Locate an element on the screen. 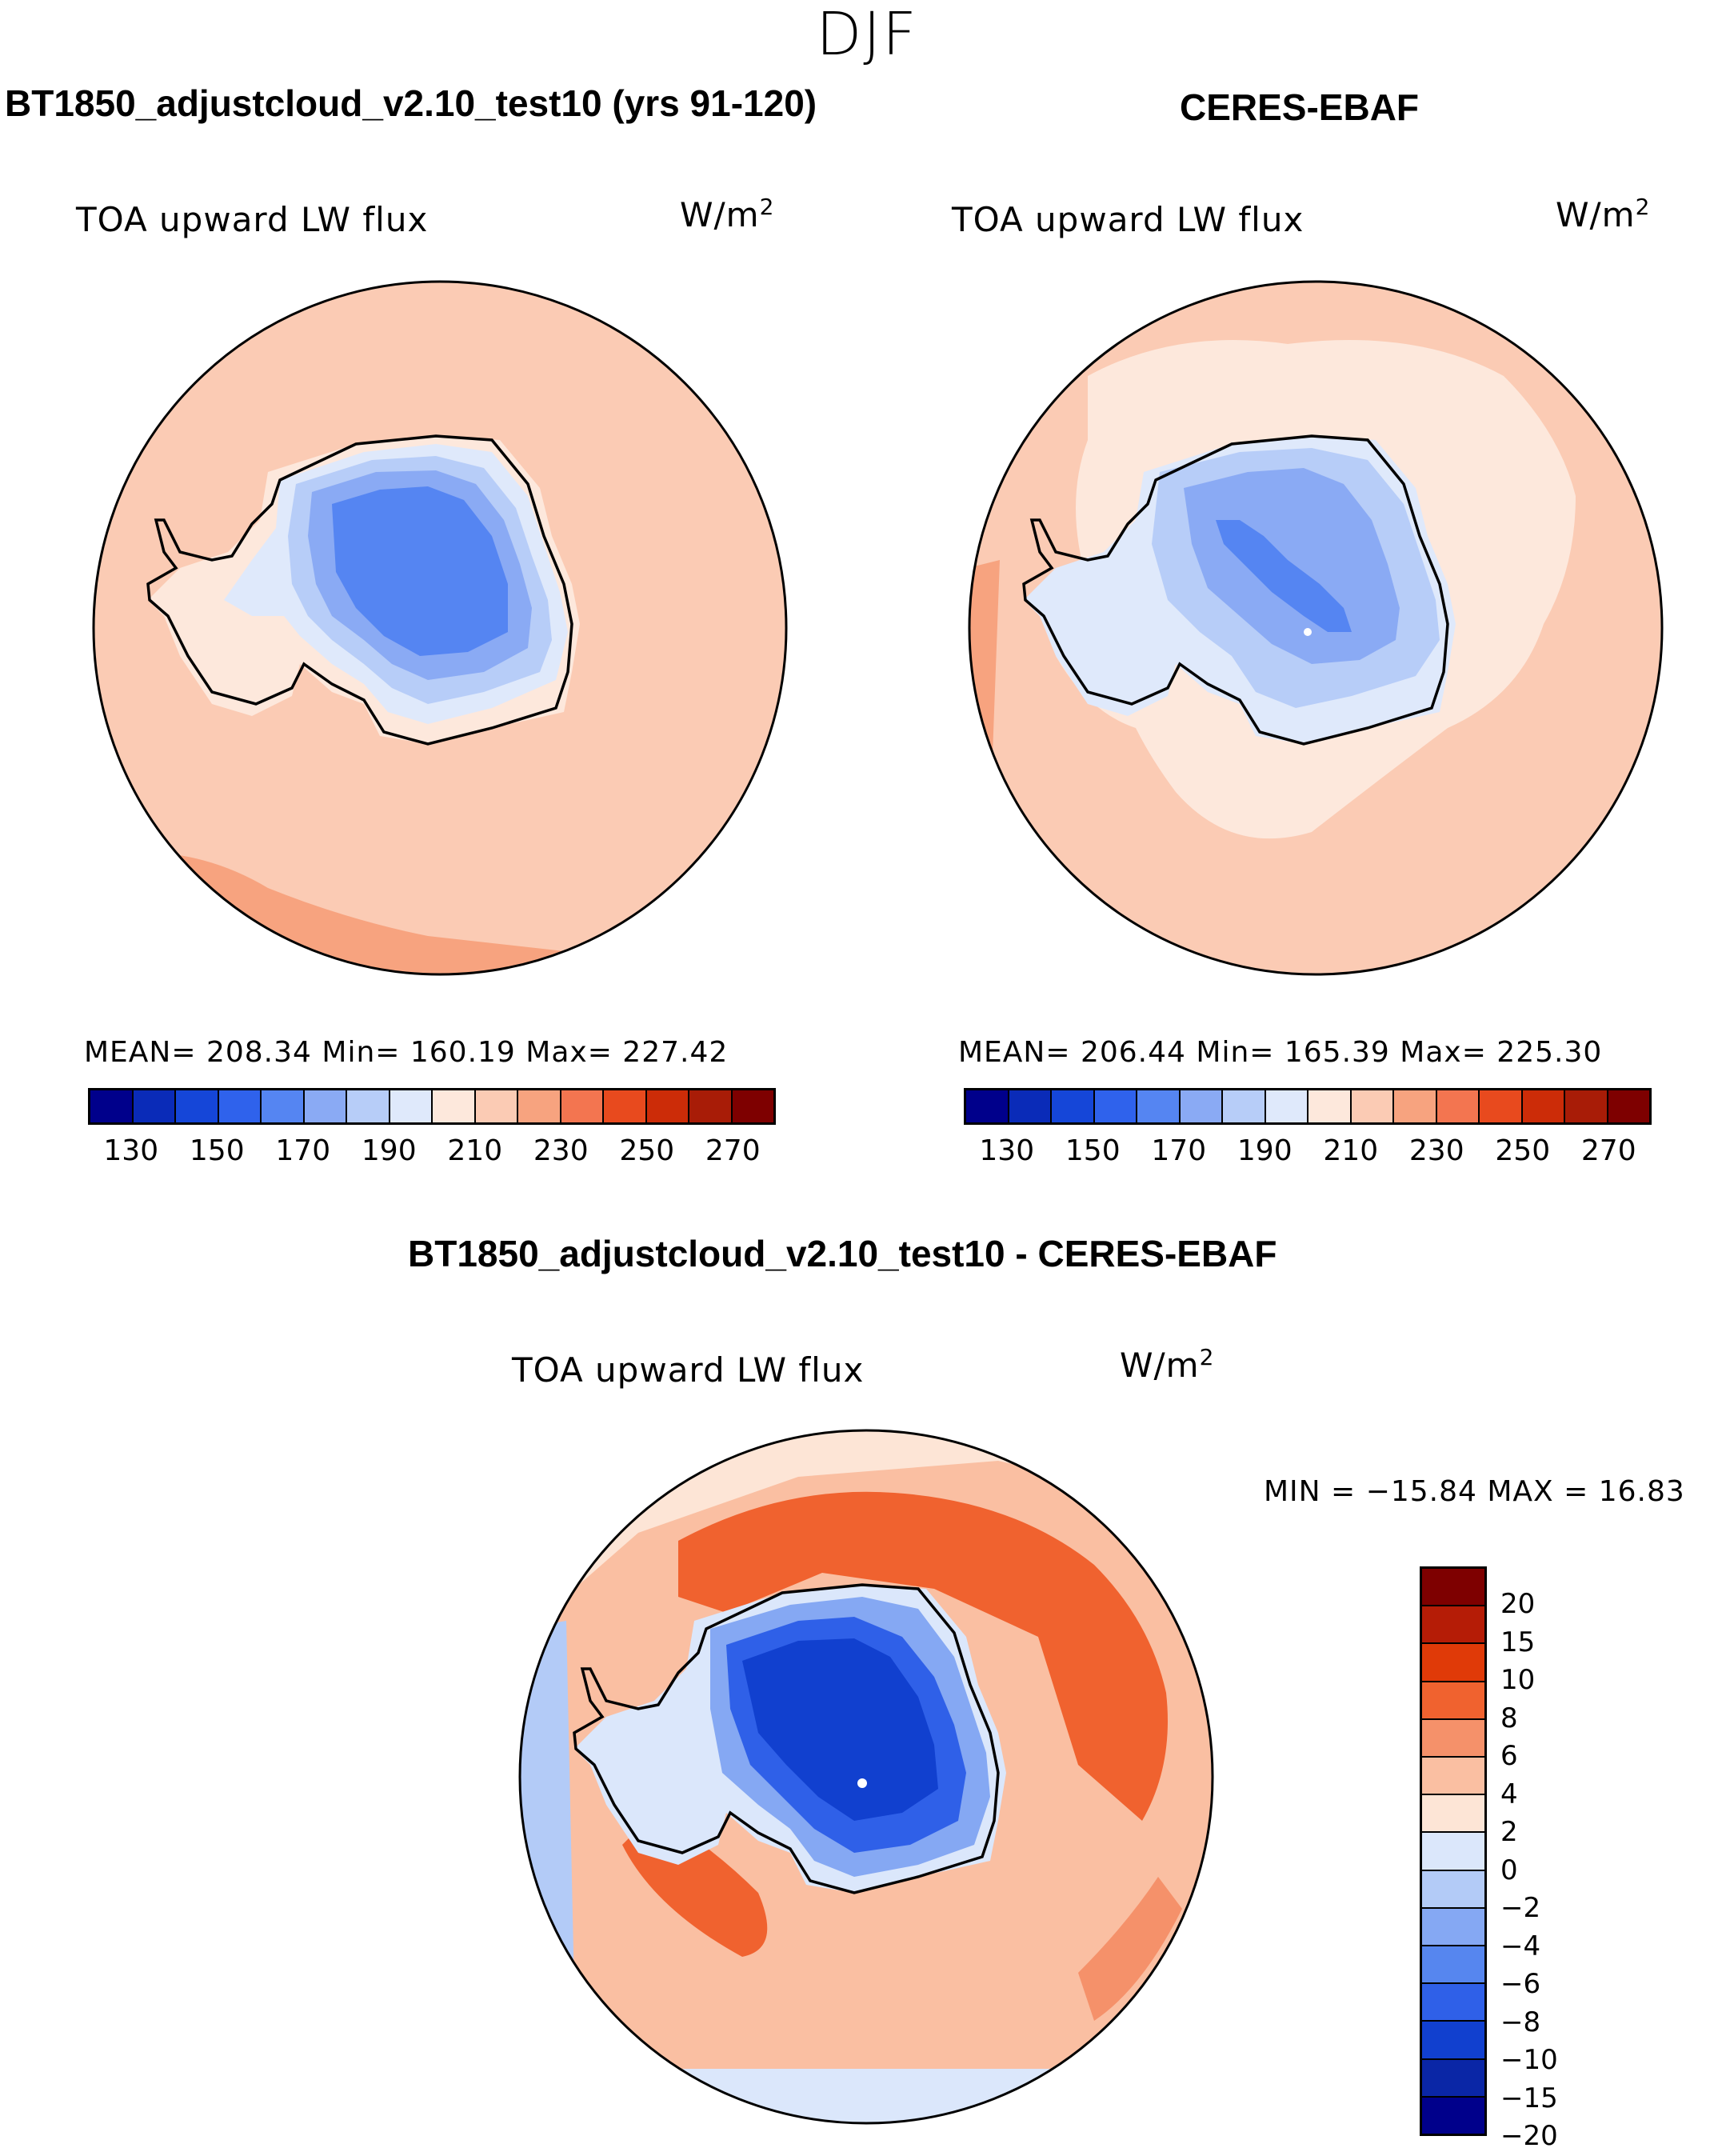 Image resolution: width=1734 pixels, height=2156 pixels. diff-colorbar-tick-label: −4 is located at coordinates (1520, 1946).